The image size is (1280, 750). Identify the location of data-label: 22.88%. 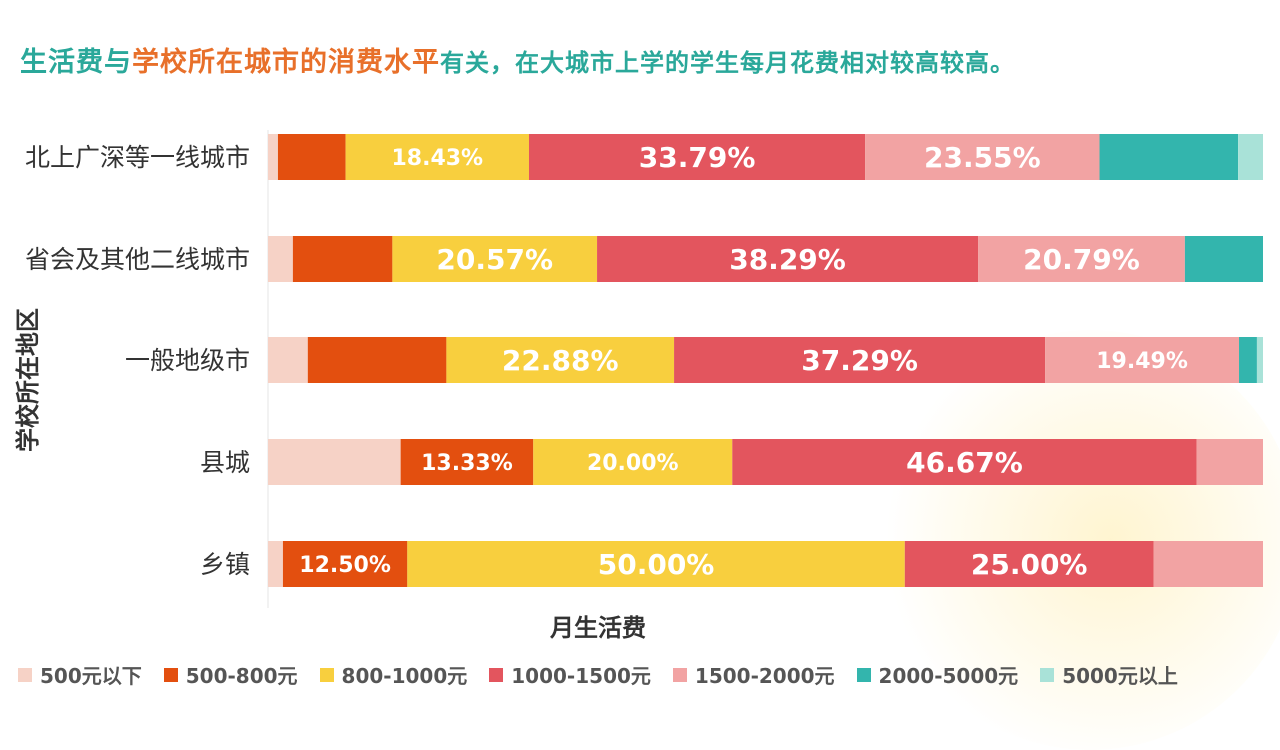
(560, 360).